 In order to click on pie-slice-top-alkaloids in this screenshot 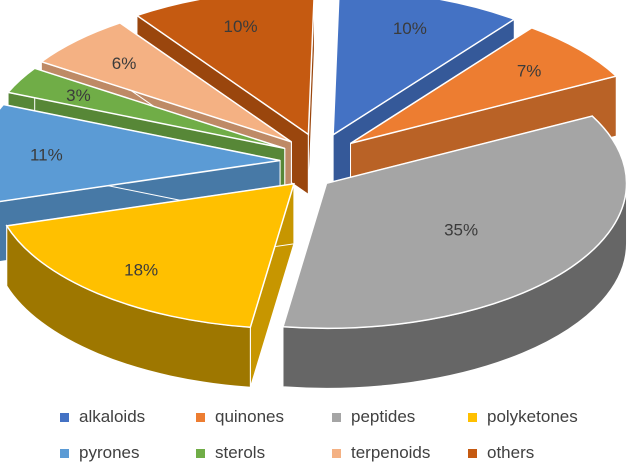, I will do `click(424, 68)`.